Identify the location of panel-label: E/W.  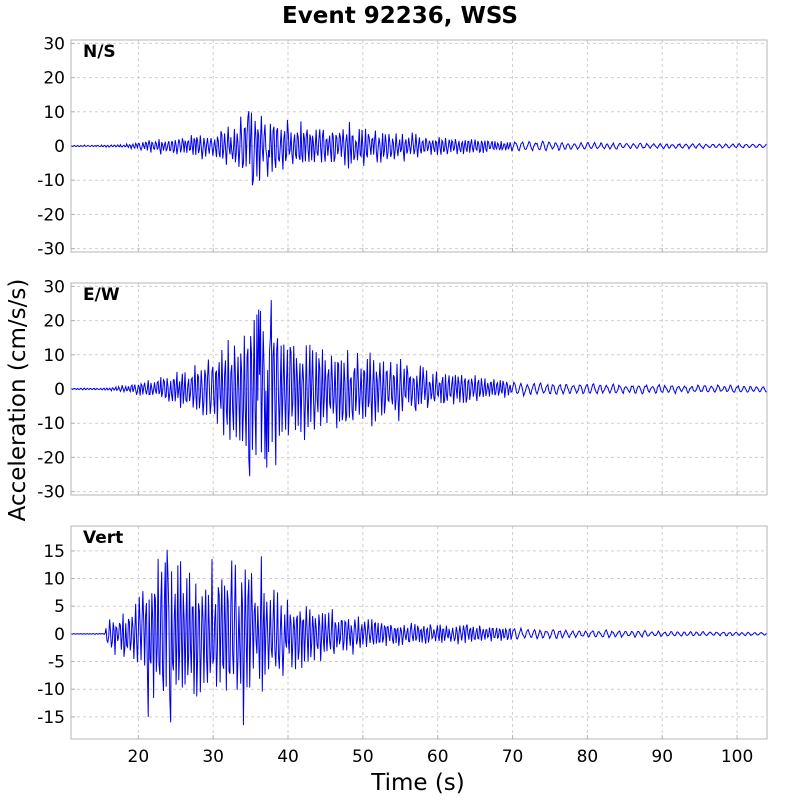
(101, 295).